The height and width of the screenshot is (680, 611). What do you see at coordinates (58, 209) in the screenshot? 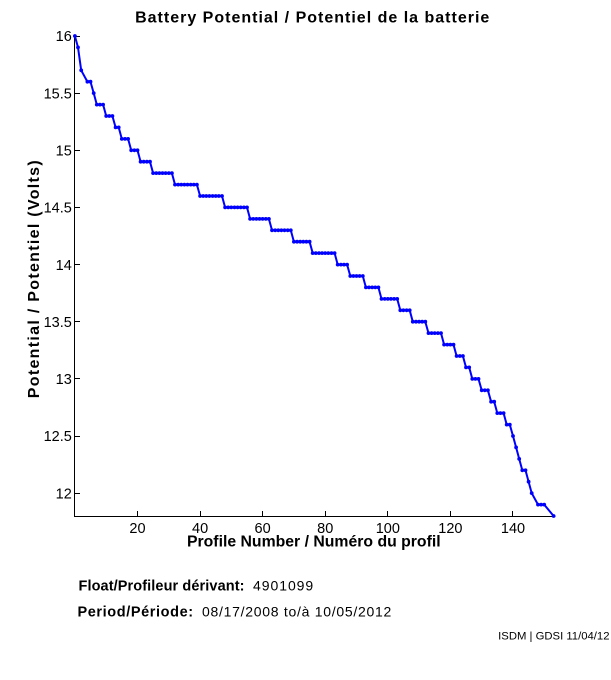
I see `svg-text: 14.5` at bounding box center [58, 209].